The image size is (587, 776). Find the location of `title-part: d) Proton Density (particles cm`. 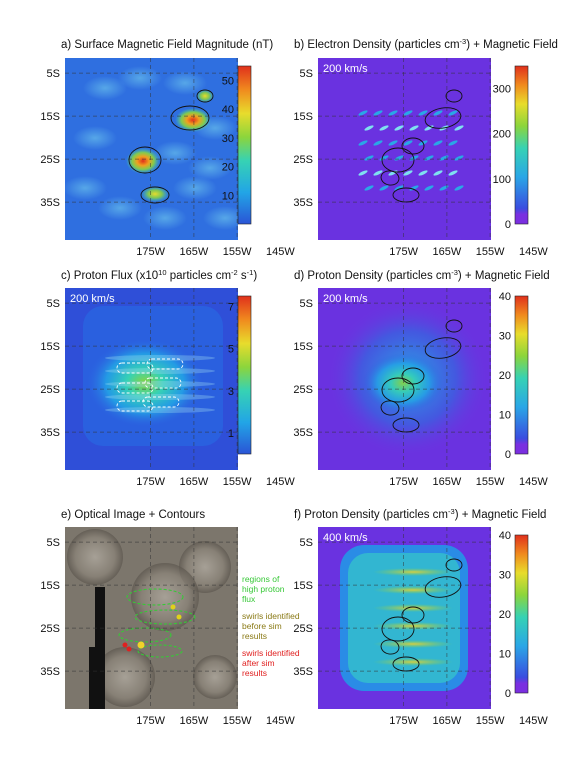

title-part: d) Proton Density (particles cm is located at coordinates (372, 276).